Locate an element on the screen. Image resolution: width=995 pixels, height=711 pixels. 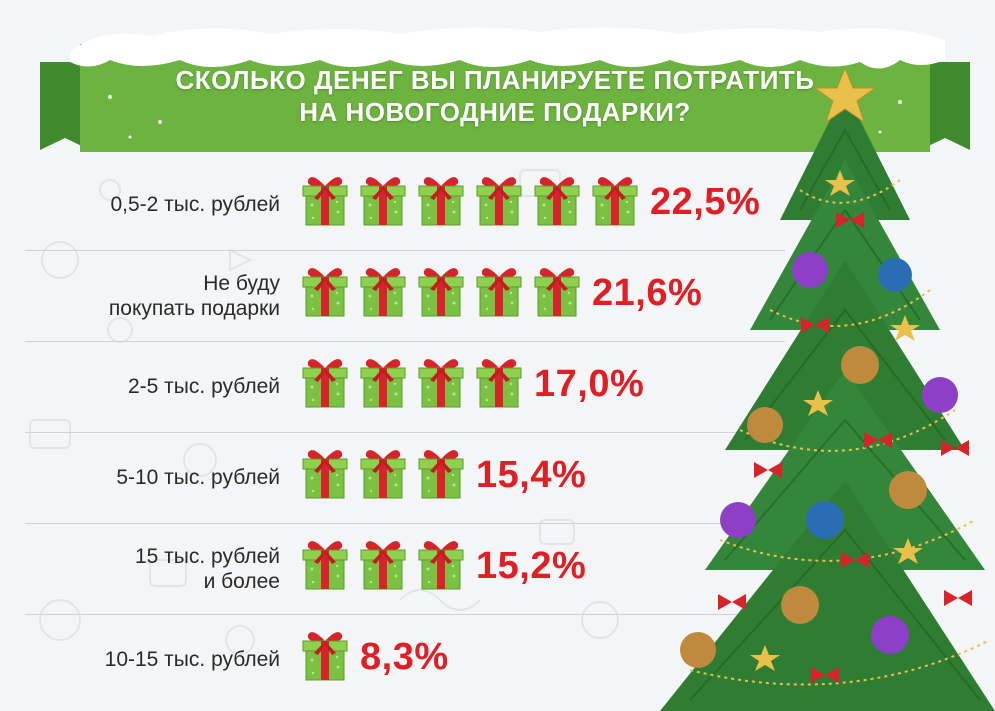
category-label: 2-5 тыс. рублей is located at coordinates (150, 386).